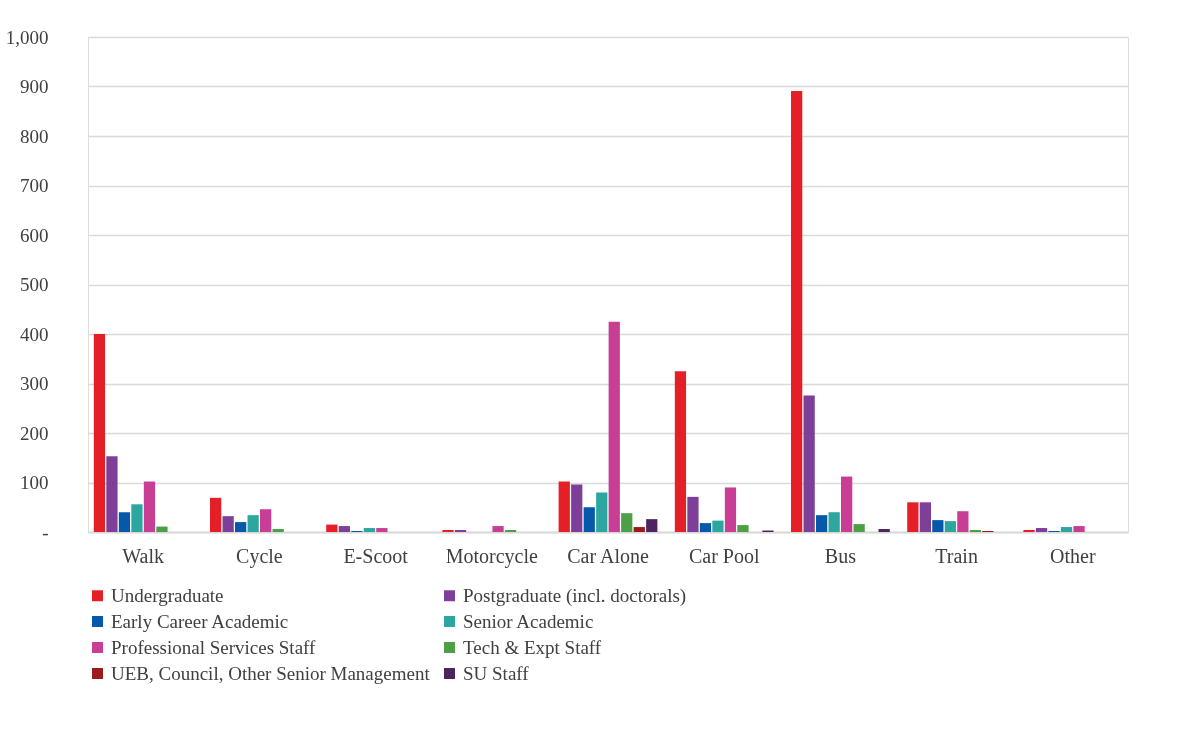 The image size is (1198, 749). What do you see at coordinates (956, 555) in the screenshot?
I see `x-tick-label: Train` at bounding box center [956, 555].